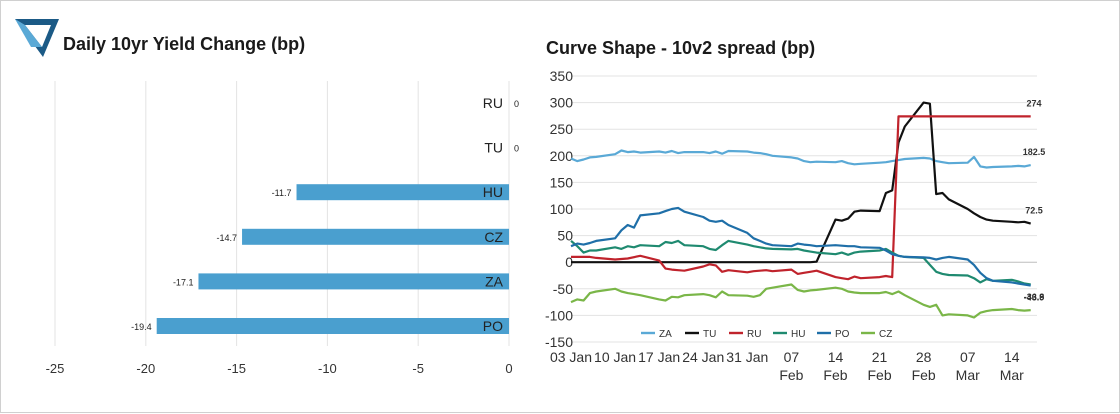 The height and width of the screenshot is (414, 1120). What do you see at coordinates (1034, 211) in the screenshot?
I see `end-value-label: 72.5` at bounding box center [1034, 211].